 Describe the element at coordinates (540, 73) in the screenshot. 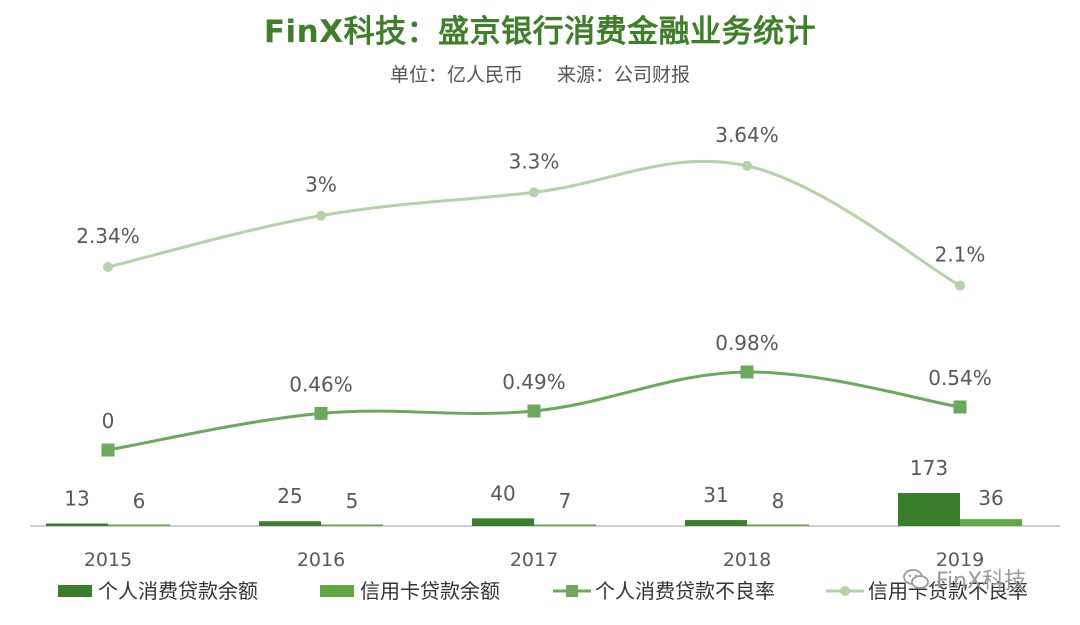

I see `chart-subtitle: 单位：亿人民币 来源：公司财报` at that location.